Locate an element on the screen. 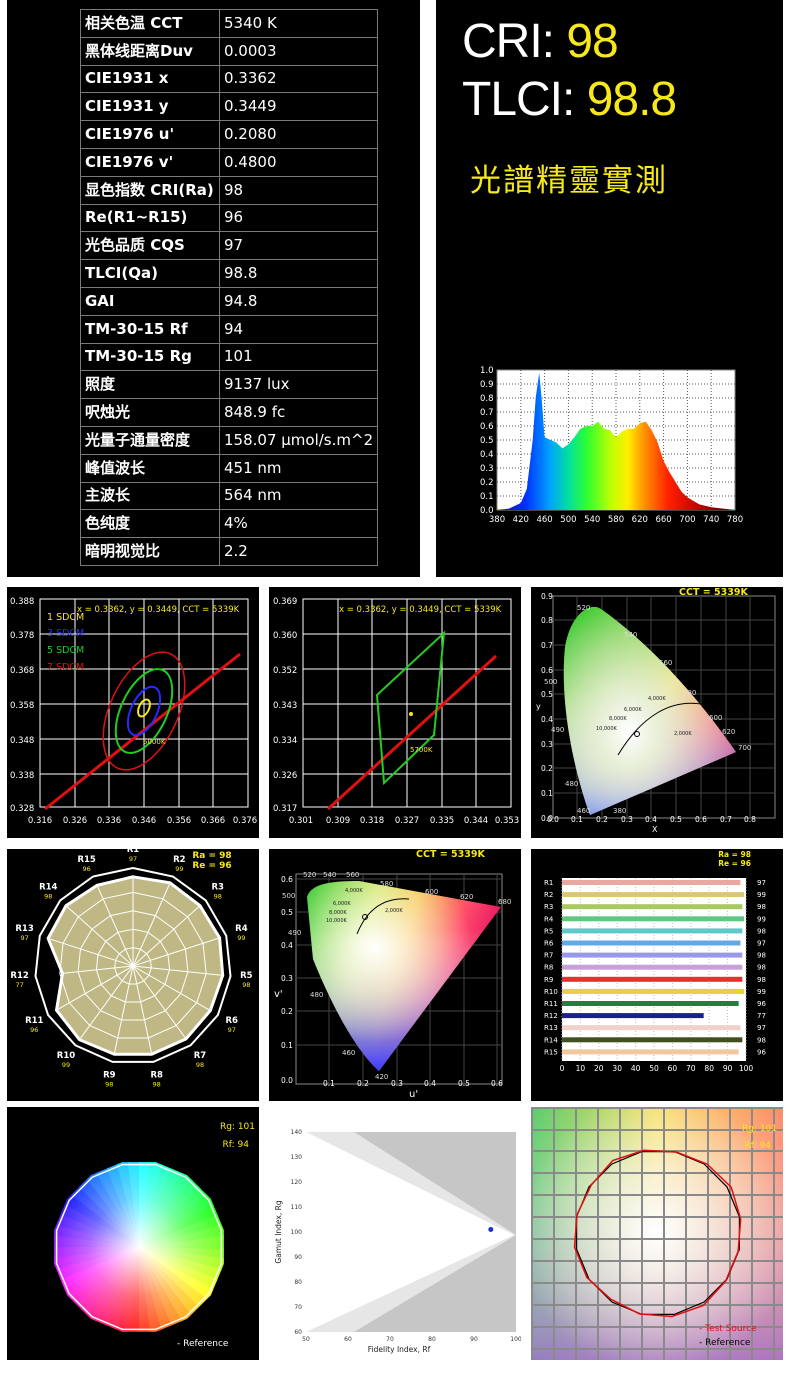  ansi-quadrangle is located at coordinates (410, 708).